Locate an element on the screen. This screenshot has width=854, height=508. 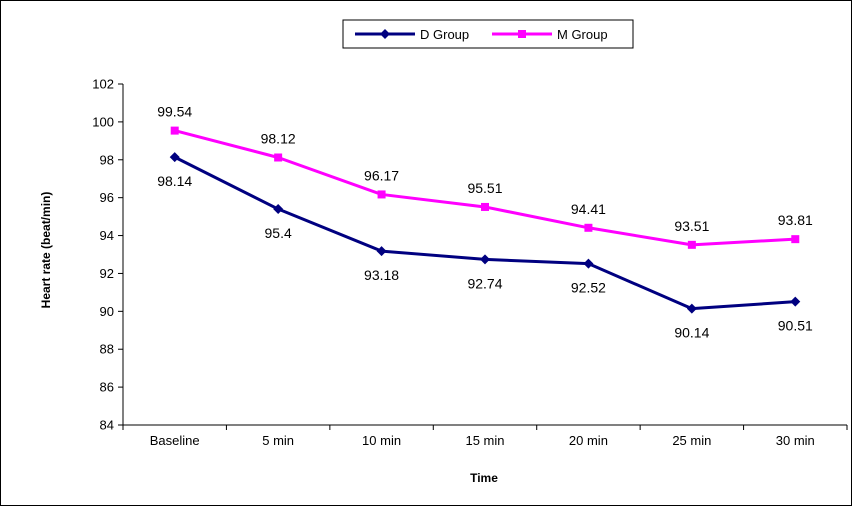
x-axis-title: Time is located at coordinates (484, 478).